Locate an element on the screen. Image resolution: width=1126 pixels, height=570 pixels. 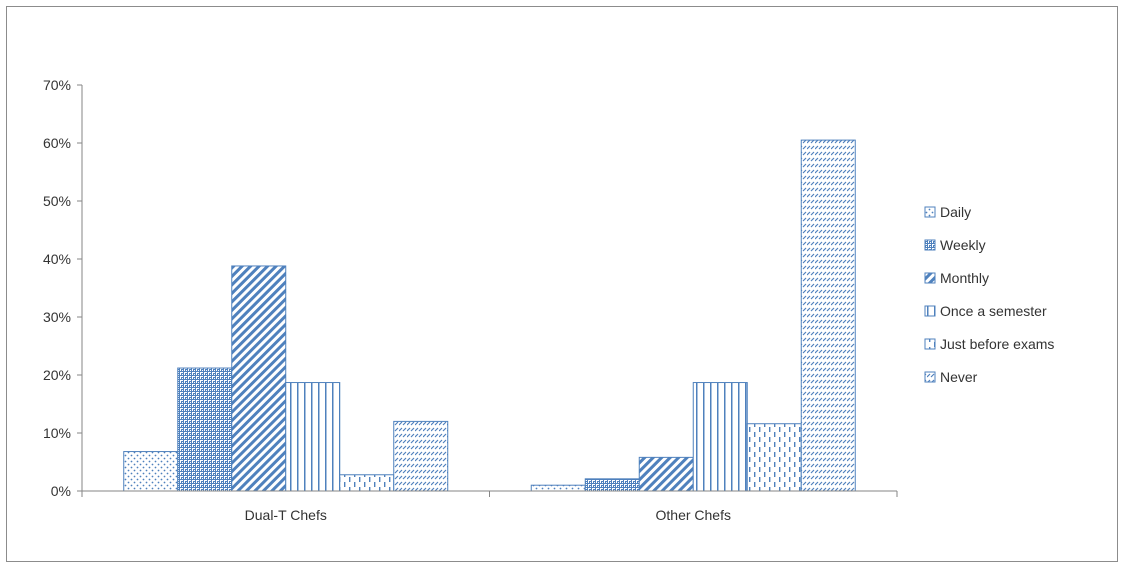
y-tick-label: 40% is located at coordinates (57, 259).